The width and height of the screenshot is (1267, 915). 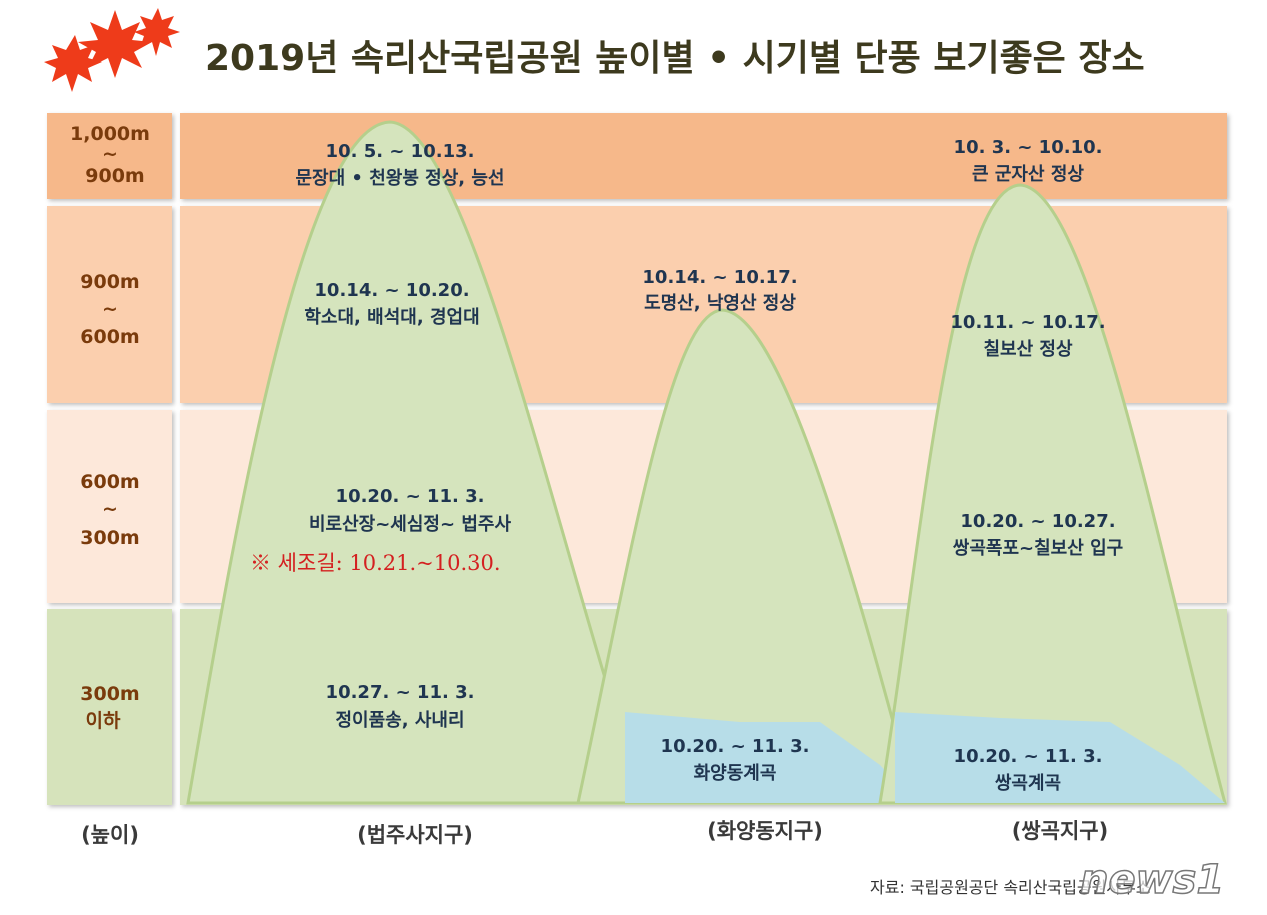 I want to click on height-band-3-label-bg, so click(x=109, y=506).